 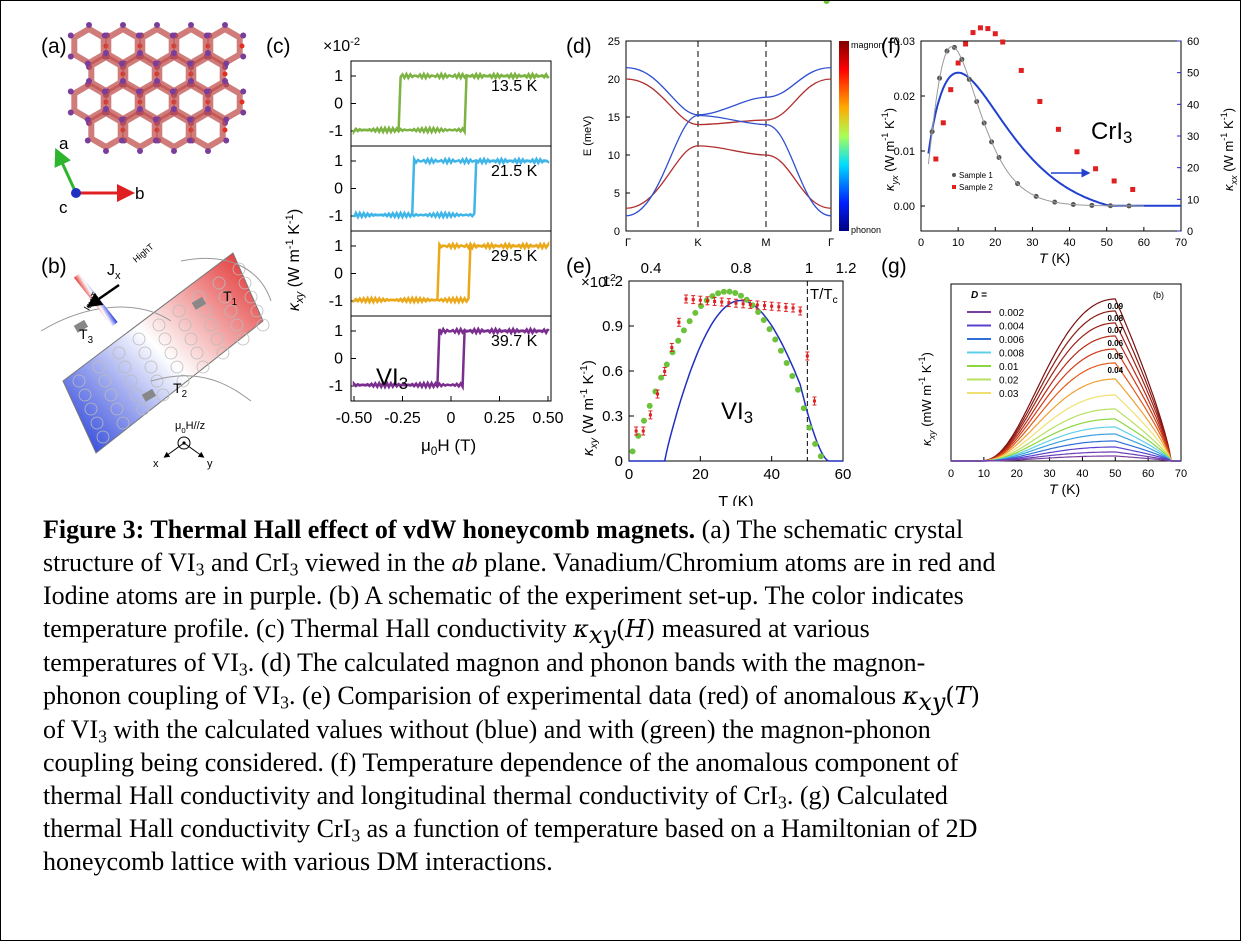 I want to click on metal-atom, so click(x=225, y=74).